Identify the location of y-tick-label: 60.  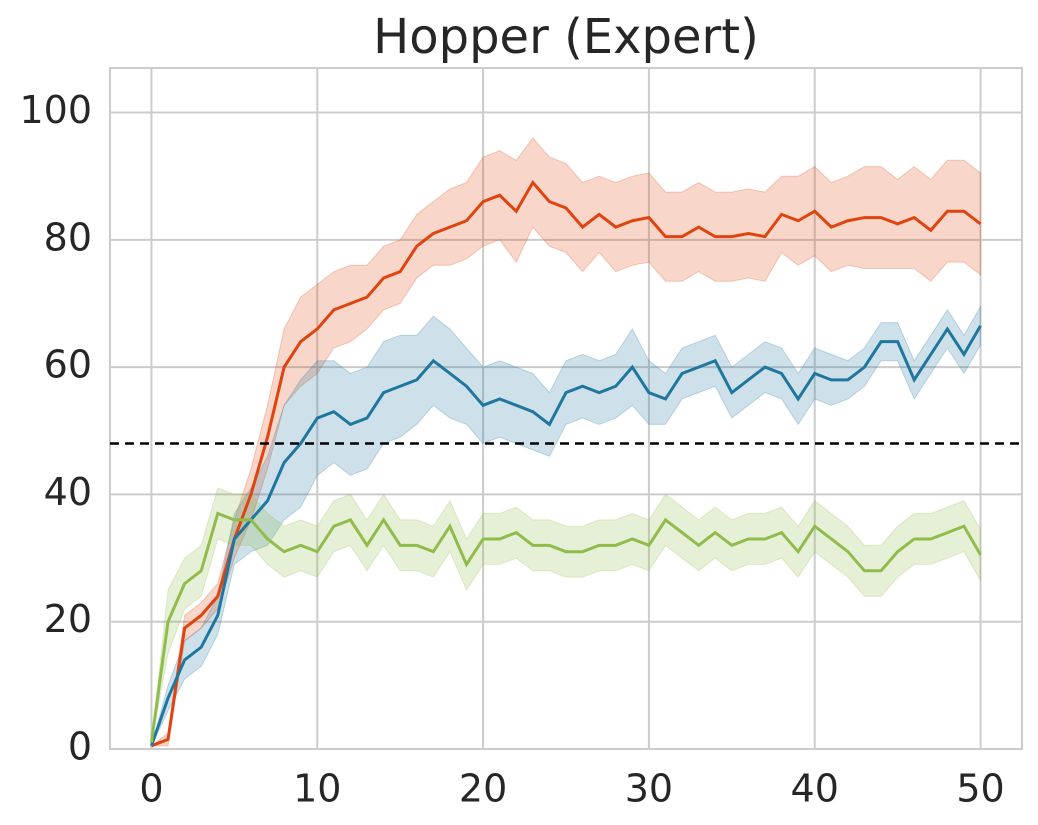
(68, 365).